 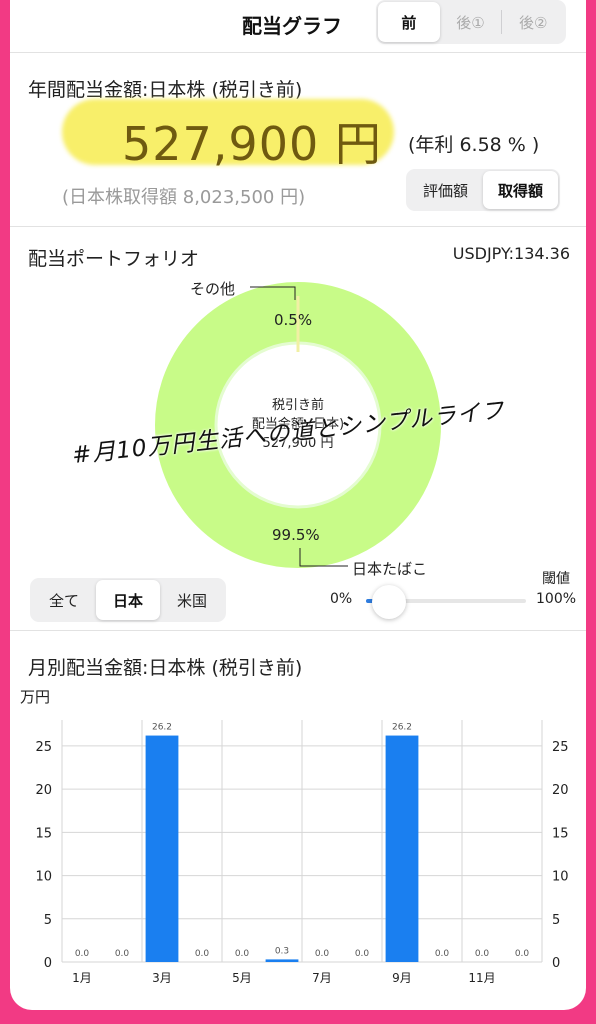 I want to click on center-line-1: 税引き前, so click(x=297, y=405).